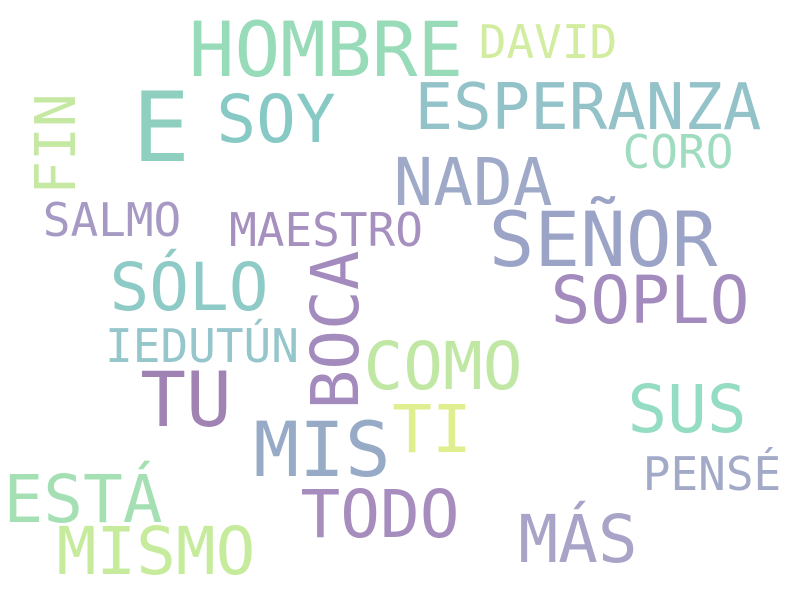 The image size is (800, 600). Describe the element at coordinates (186, 399) in the screenshot. I see `word-tu: TU` at that location.